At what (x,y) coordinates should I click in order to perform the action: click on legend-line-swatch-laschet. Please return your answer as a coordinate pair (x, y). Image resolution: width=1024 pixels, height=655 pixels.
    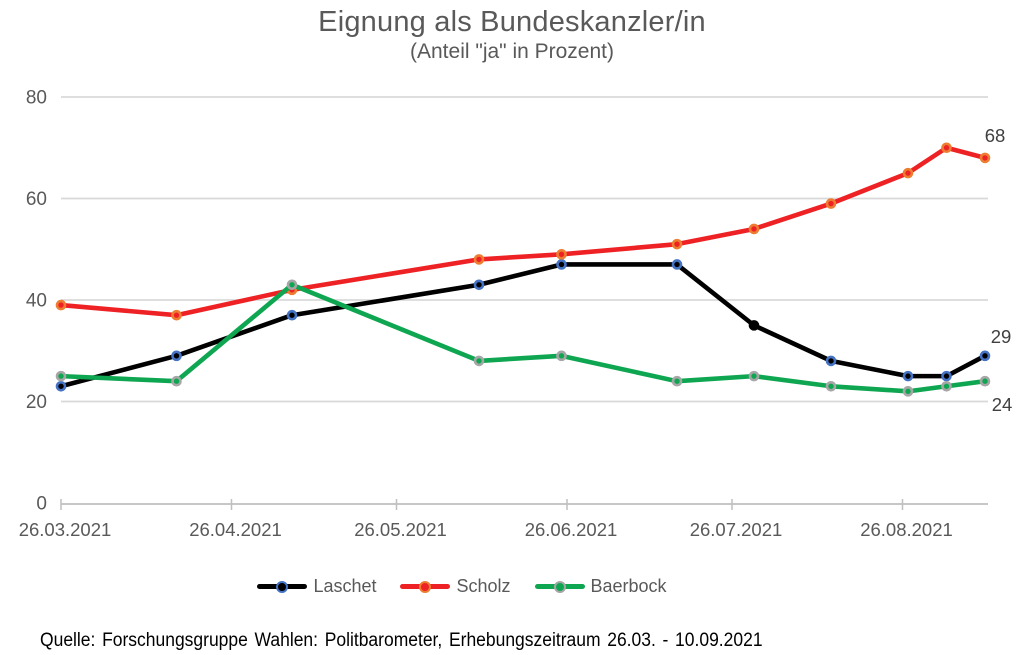
    Looking at the image, I should click on (282, 586).